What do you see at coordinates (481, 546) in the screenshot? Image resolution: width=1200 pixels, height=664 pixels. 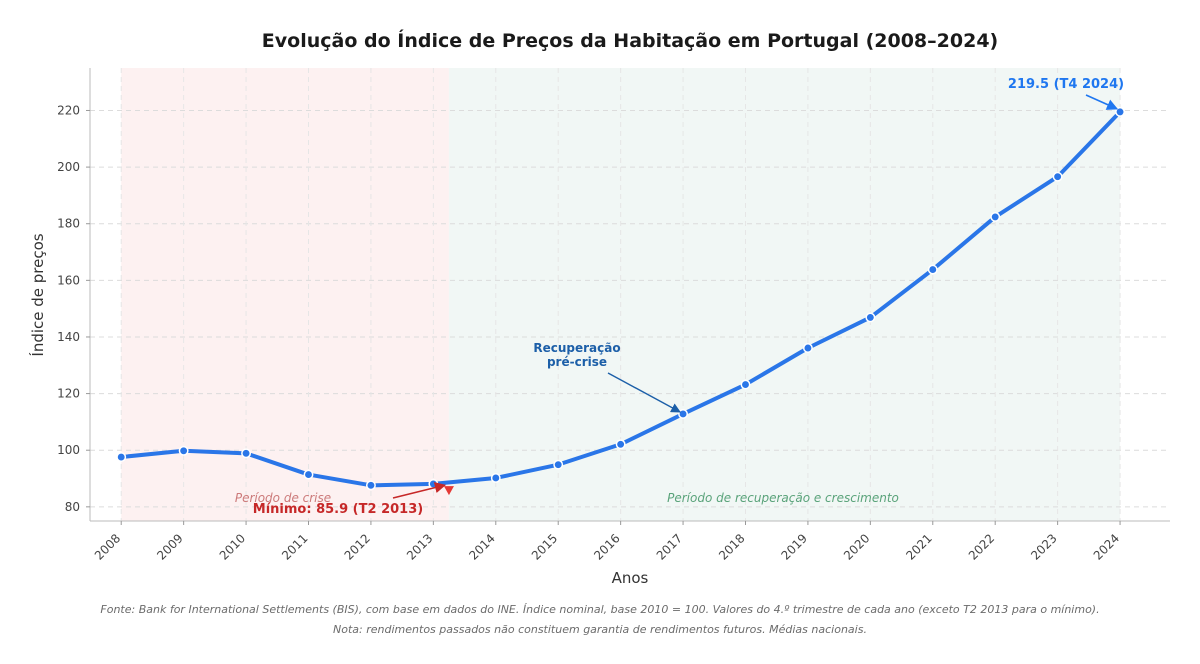 I see `x-tick-label: 2014` at bounding box center [481, 546].